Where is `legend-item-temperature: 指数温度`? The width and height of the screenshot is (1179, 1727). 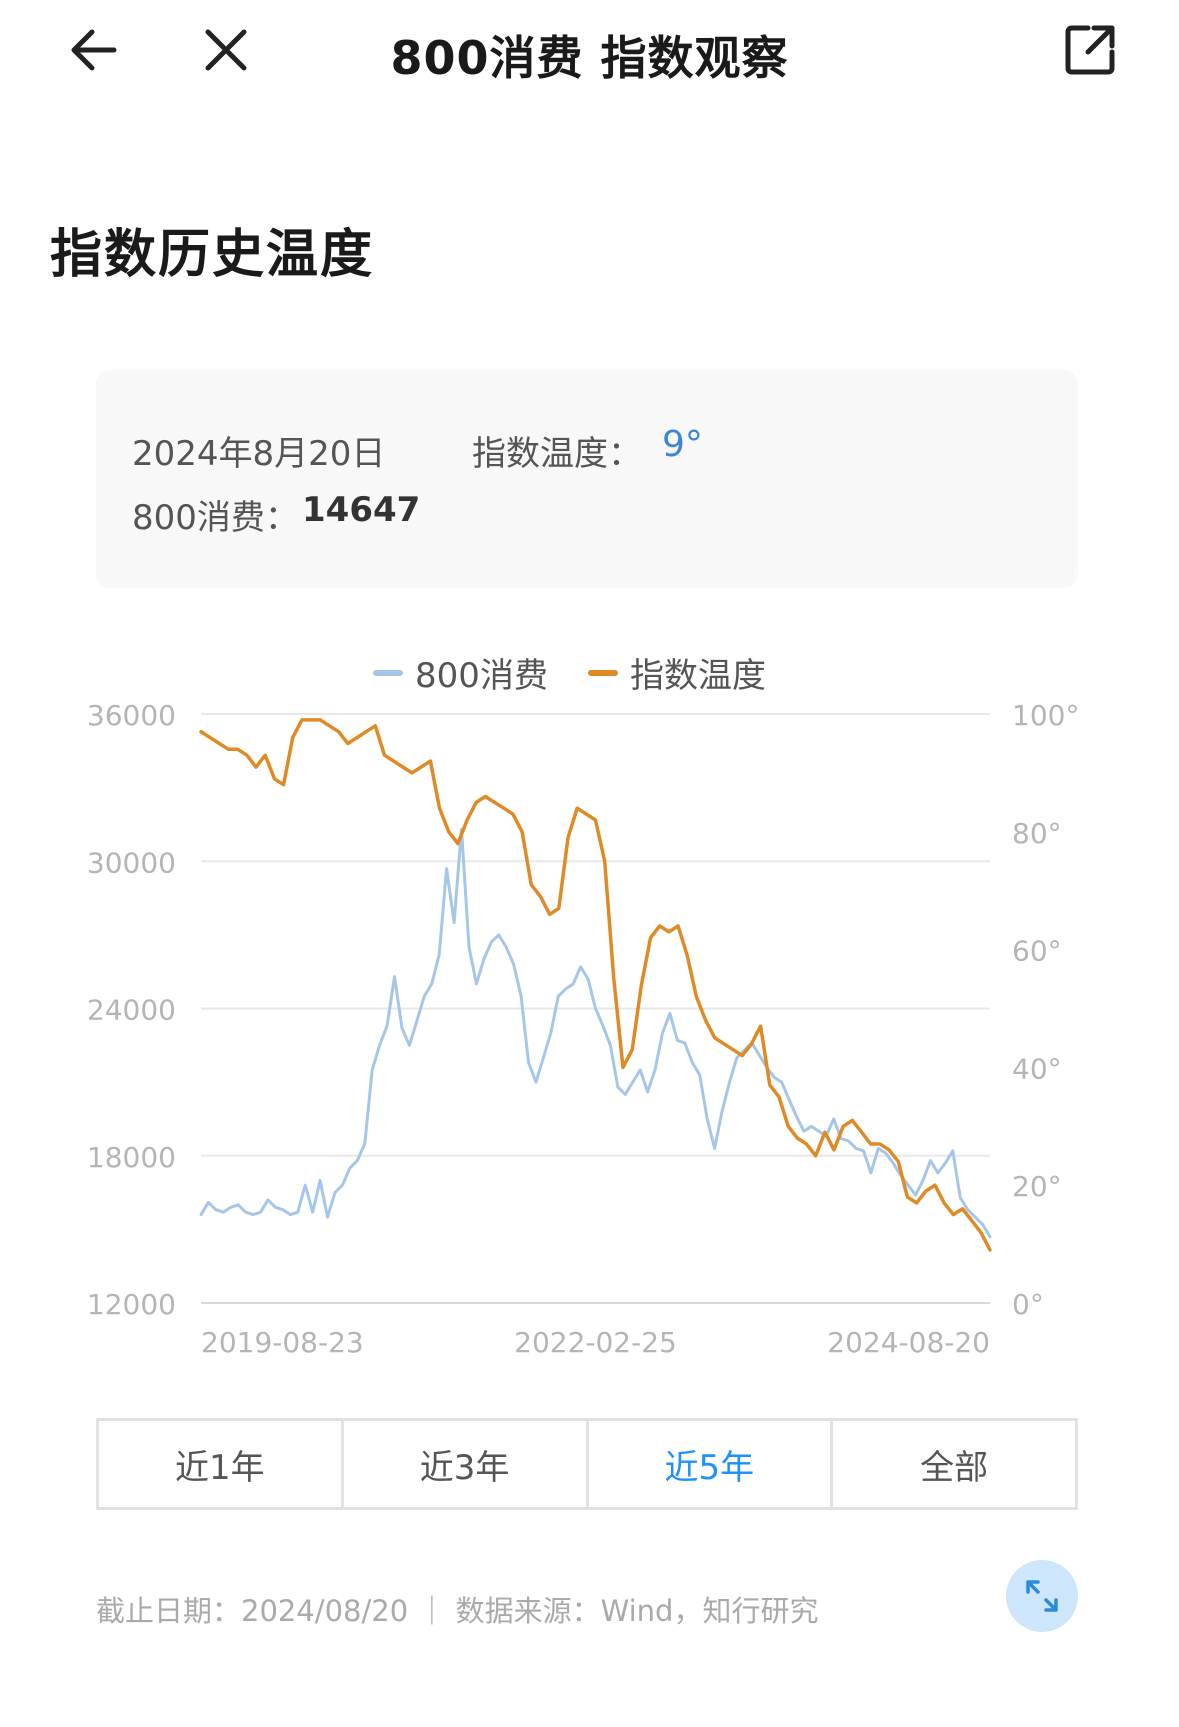 legend-item-temperature: 指数温度 is located at coordinates (676, 672).